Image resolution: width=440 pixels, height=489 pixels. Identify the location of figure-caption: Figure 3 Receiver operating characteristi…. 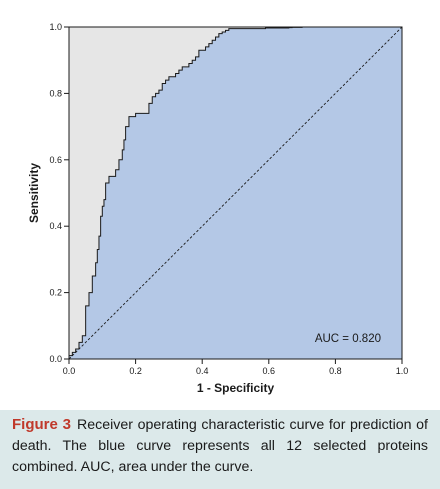
(220, 446).